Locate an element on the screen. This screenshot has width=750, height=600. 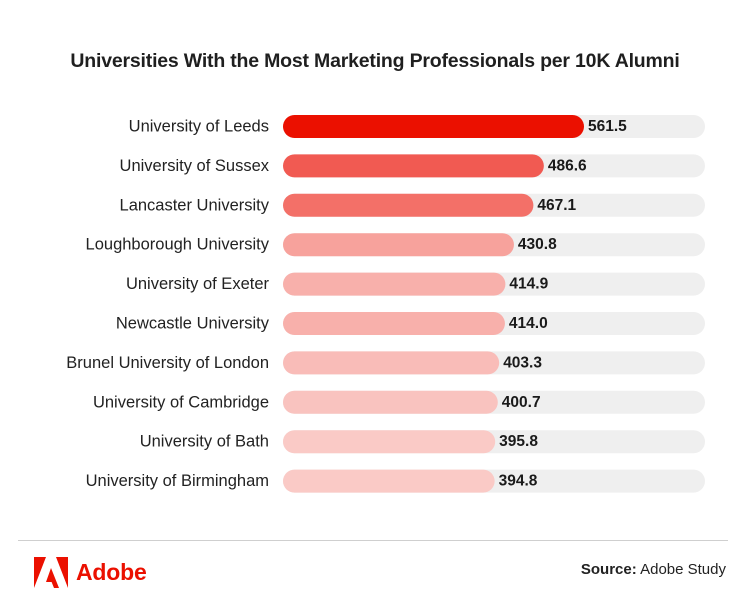
category-label: Loughborough University is located at coordinates (178, 245).